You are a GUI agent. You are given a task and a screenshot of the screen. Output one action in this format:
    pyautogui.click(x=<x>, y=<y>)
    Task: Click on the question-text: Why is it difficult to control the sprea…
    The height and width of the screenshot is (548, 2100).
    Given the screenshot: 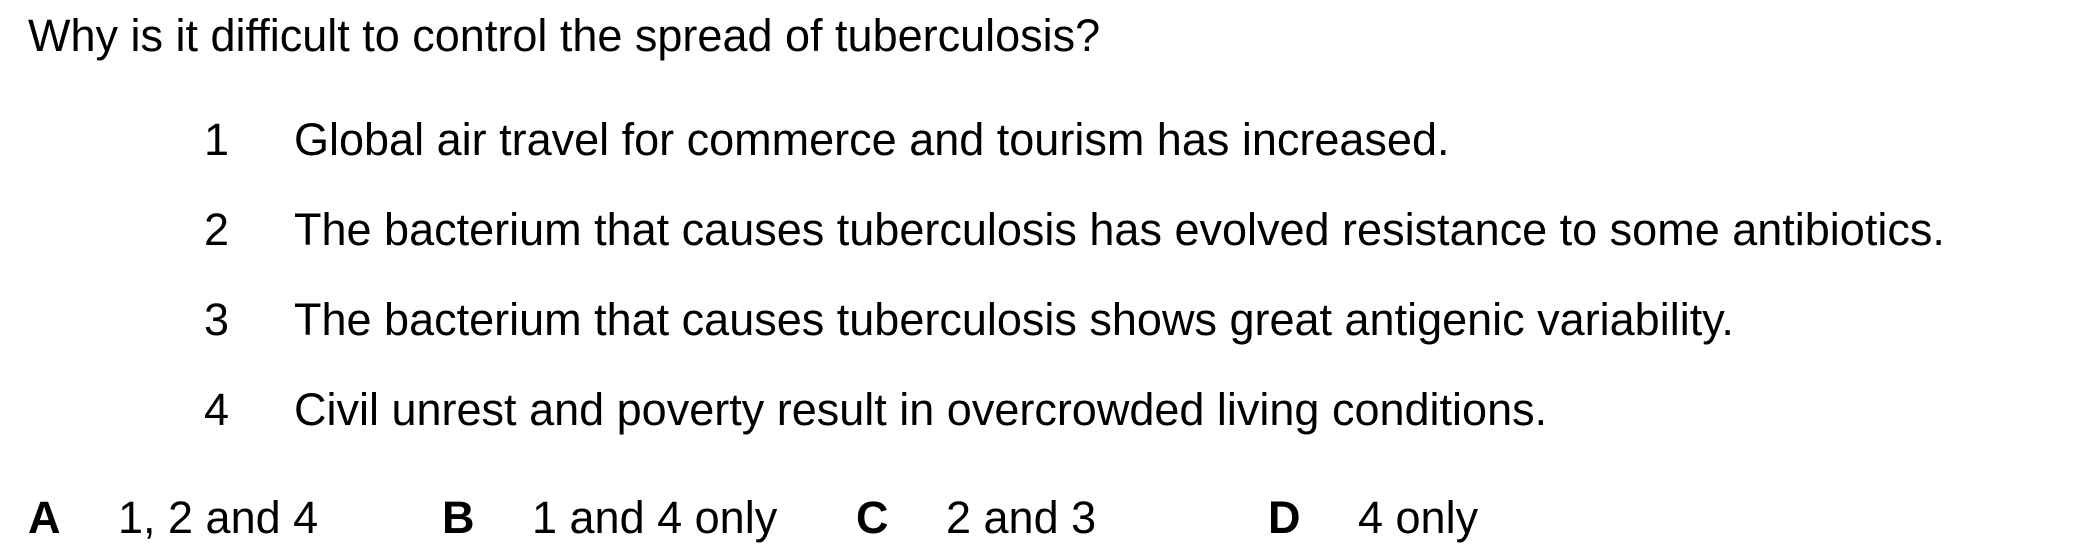 What is the action you would take?
    pyautogui.click(x=564, y=35)
    